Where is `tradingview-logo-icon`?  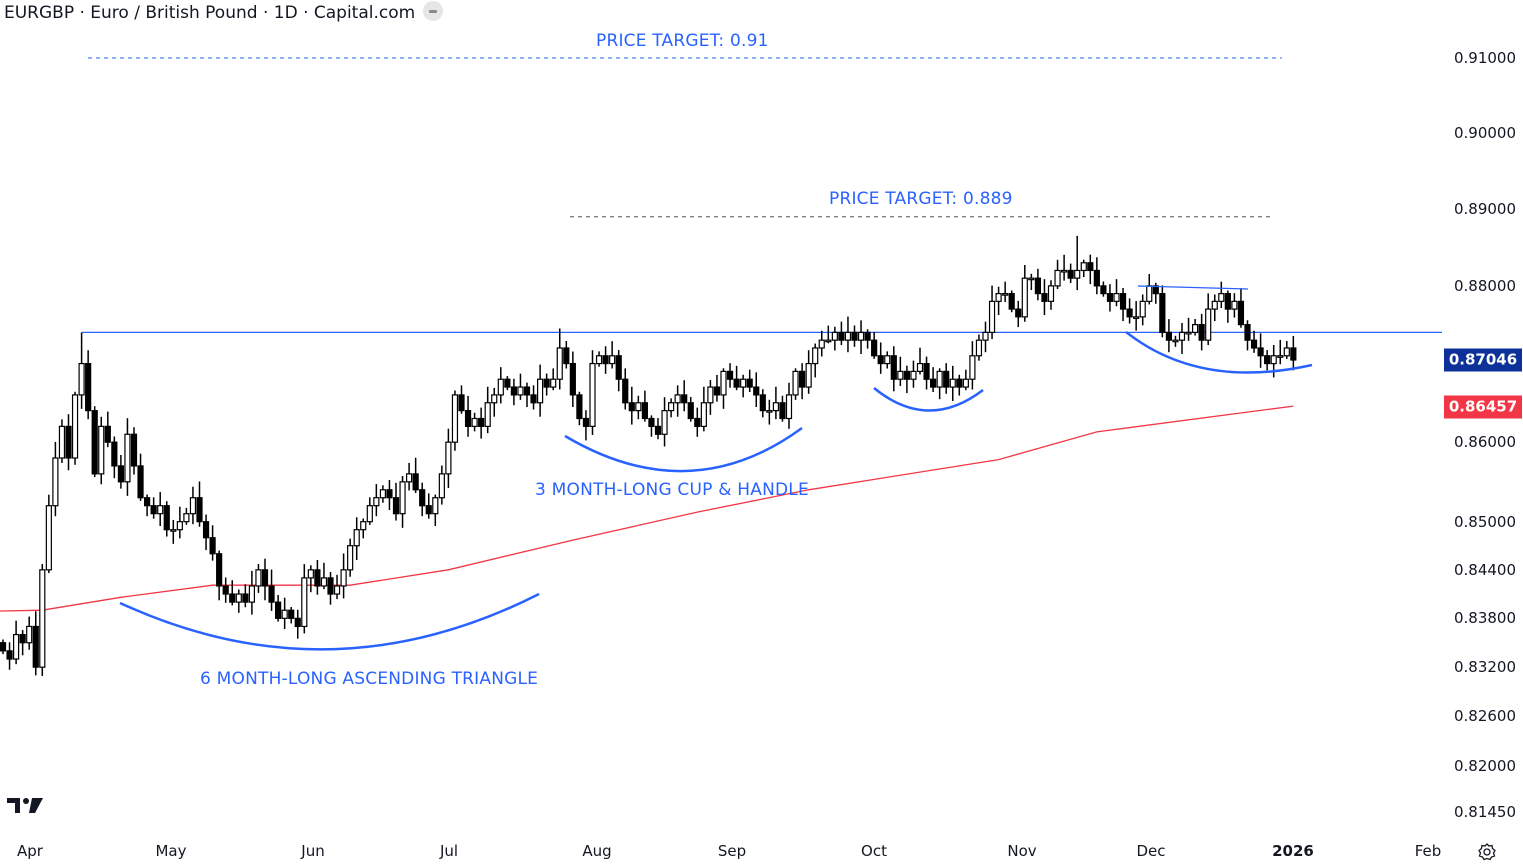
tradingview-logo-icon is located at coordinates (26, 805).